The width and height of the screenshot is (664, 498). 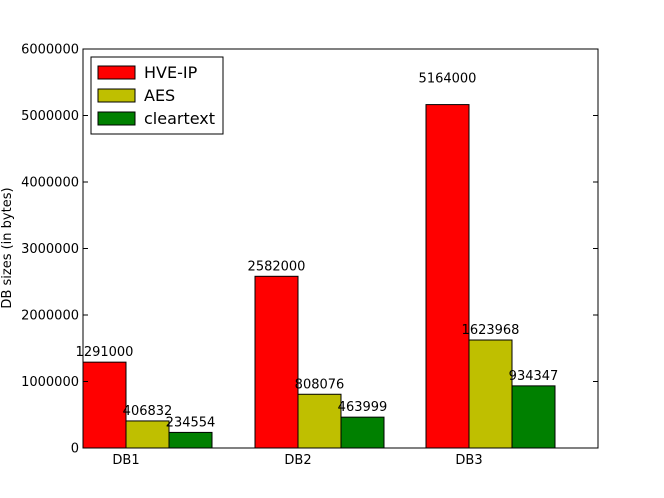 What do you see at coordinates (490, 394) in the screenshot?
I see `bar-aes-db3` at bounding box center [490, 394].